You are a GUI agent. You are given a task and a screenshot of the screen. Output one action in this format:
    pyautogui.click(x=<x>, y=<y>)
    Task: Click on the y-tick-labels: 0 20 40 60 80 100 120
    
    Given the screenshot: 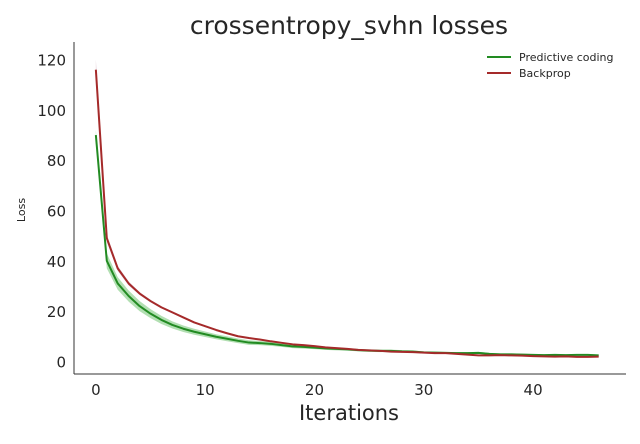 What is the action you would take?
    pyautogui.click(x=51, y=212)
    